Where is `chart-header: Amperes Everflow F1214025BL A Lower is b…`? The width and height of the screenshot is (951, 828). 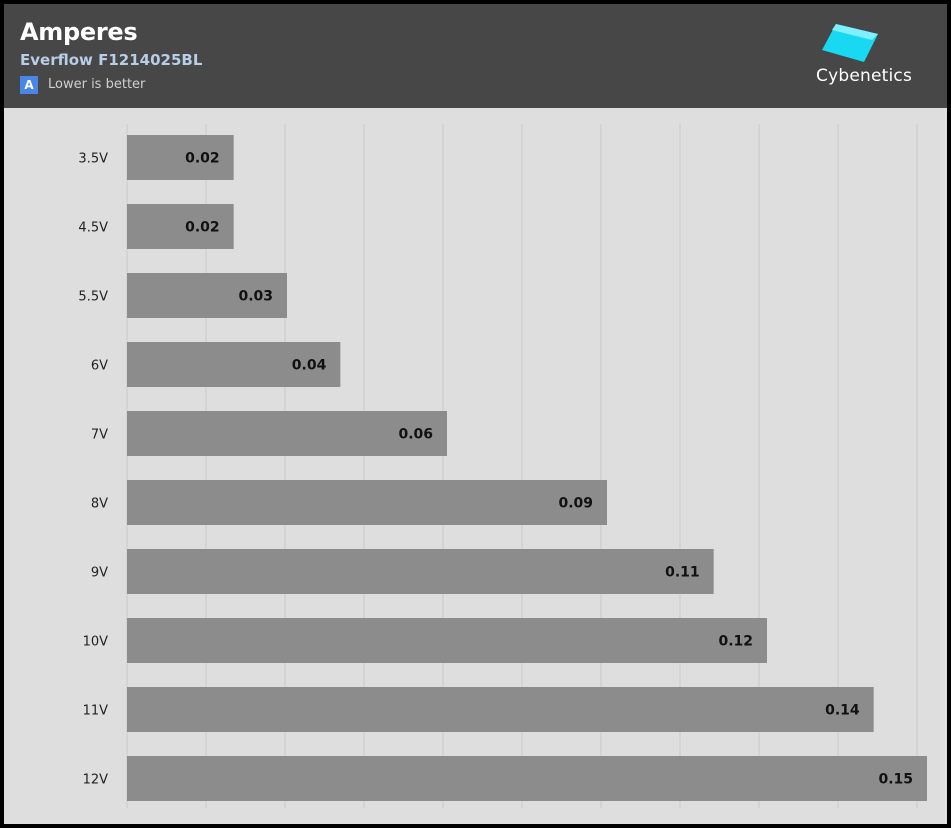 chart-header: Amperes Everflow F1214025BL A Lower is b… is located at coordinates (475, 56).